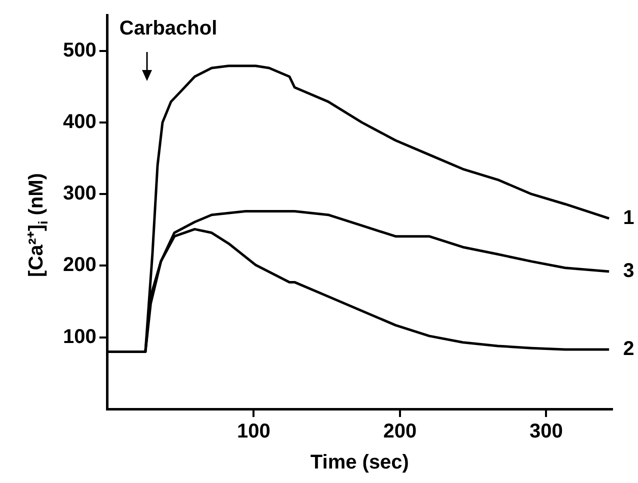  What do you see at coordinates (400, 431) in the screenshot?
I see `x-tick-label: 200` at bounding box center [400, 431].